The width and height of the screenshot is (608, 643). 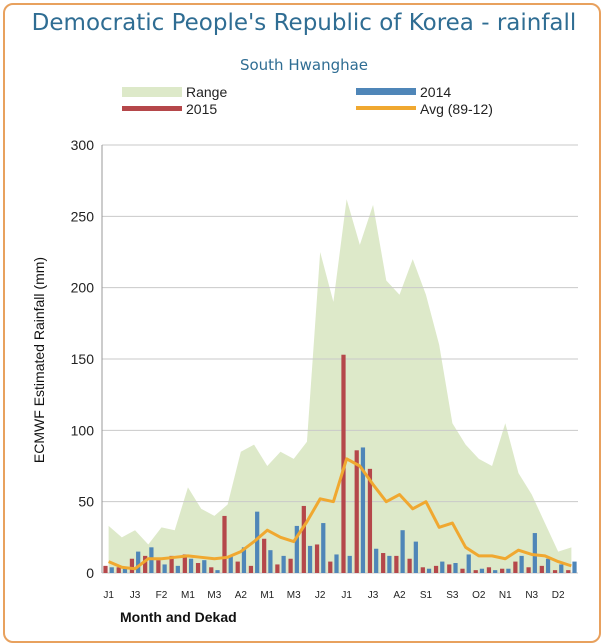 What do you see at coordinates (206, 92) in the screenshot?
I see `legend-label-range: Range` at bounding box center [206, 92].